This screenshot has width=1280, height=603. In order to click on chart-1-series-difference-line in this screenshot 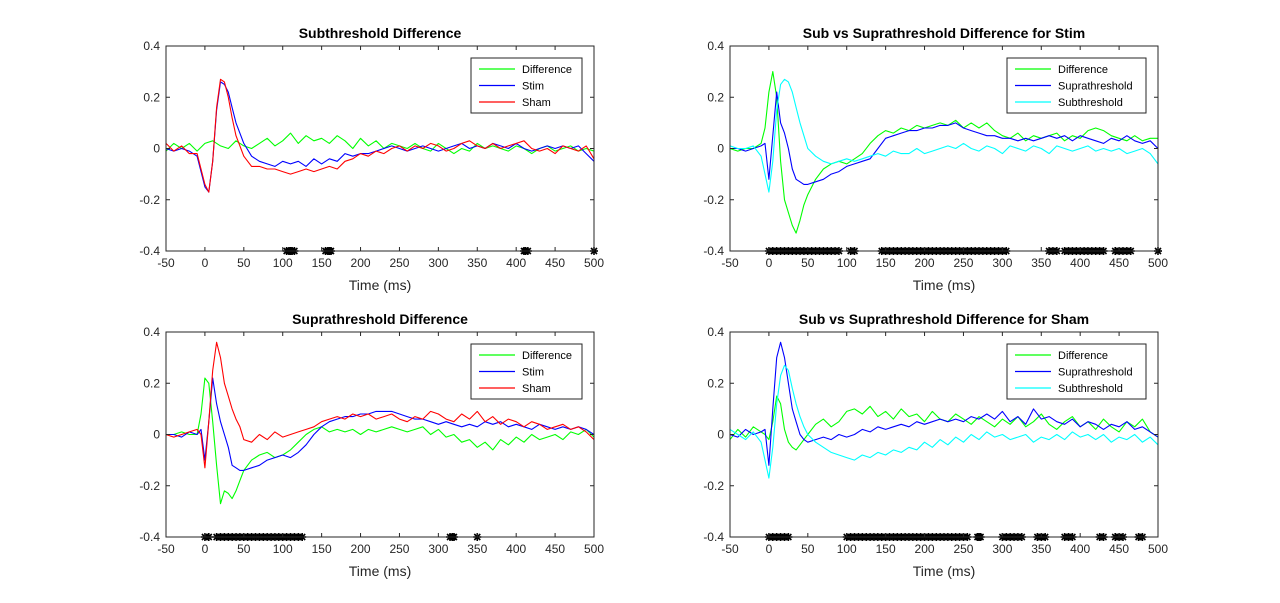, I will do `click(944, 152)`.